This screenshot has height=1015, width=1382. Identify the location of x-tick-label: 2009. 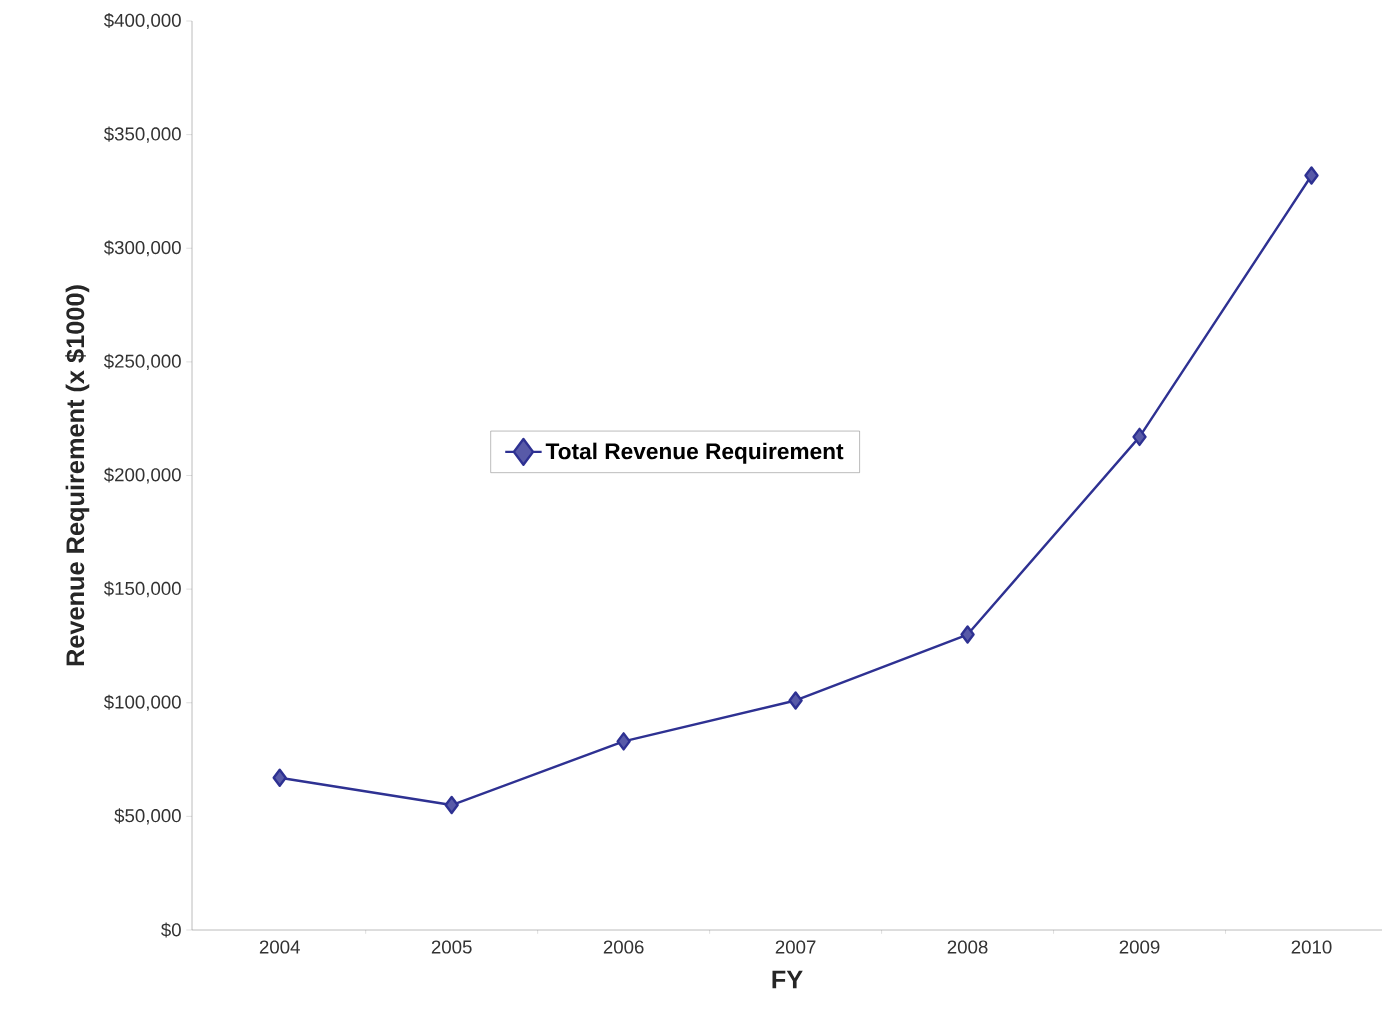
(1139, 947).